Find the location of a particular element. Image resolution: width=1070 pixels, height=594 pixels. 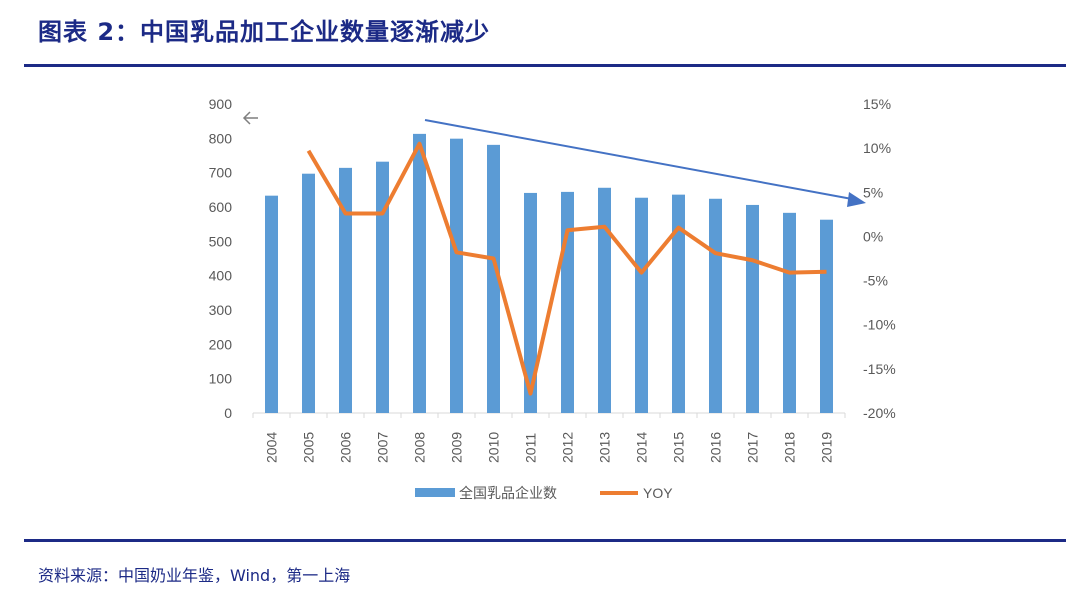

bar-2007 is located at coordinates (382, 287).